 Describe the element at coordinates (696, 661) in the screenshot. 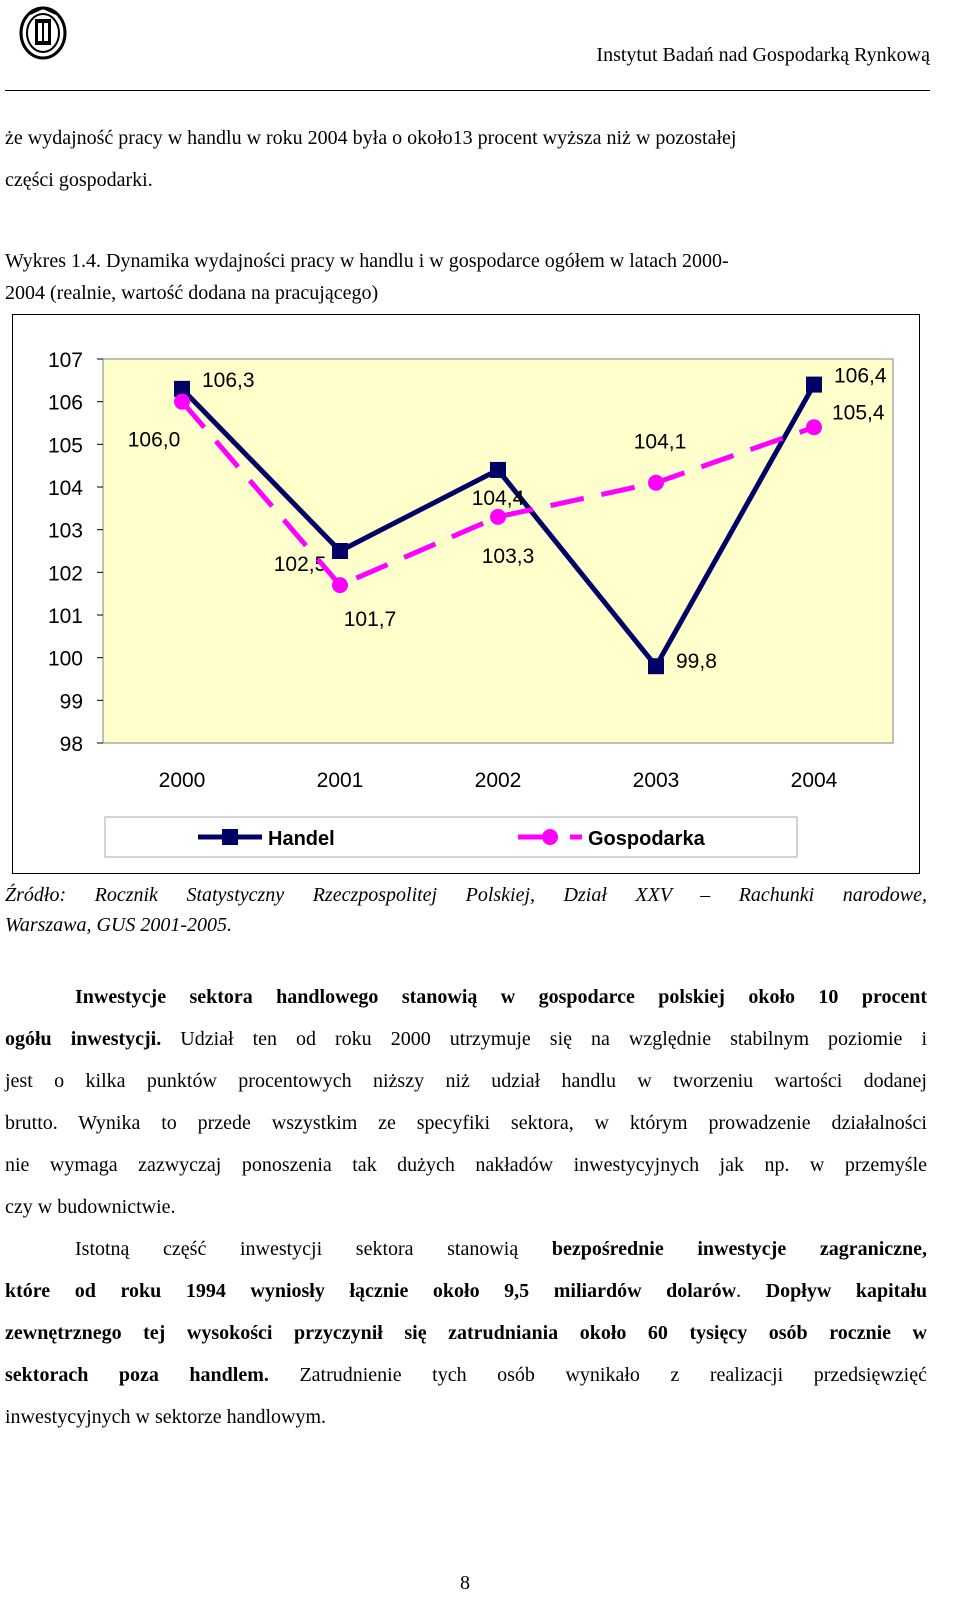

I see `data-label: 99,8` at that location.